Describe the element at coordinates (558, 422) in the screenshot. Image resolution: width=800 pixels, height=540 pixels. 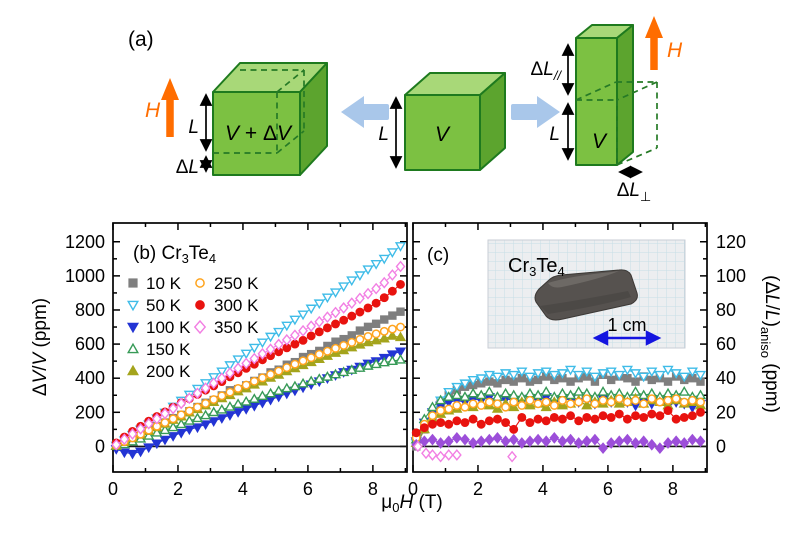
I see `series-c-300-k` at that location.